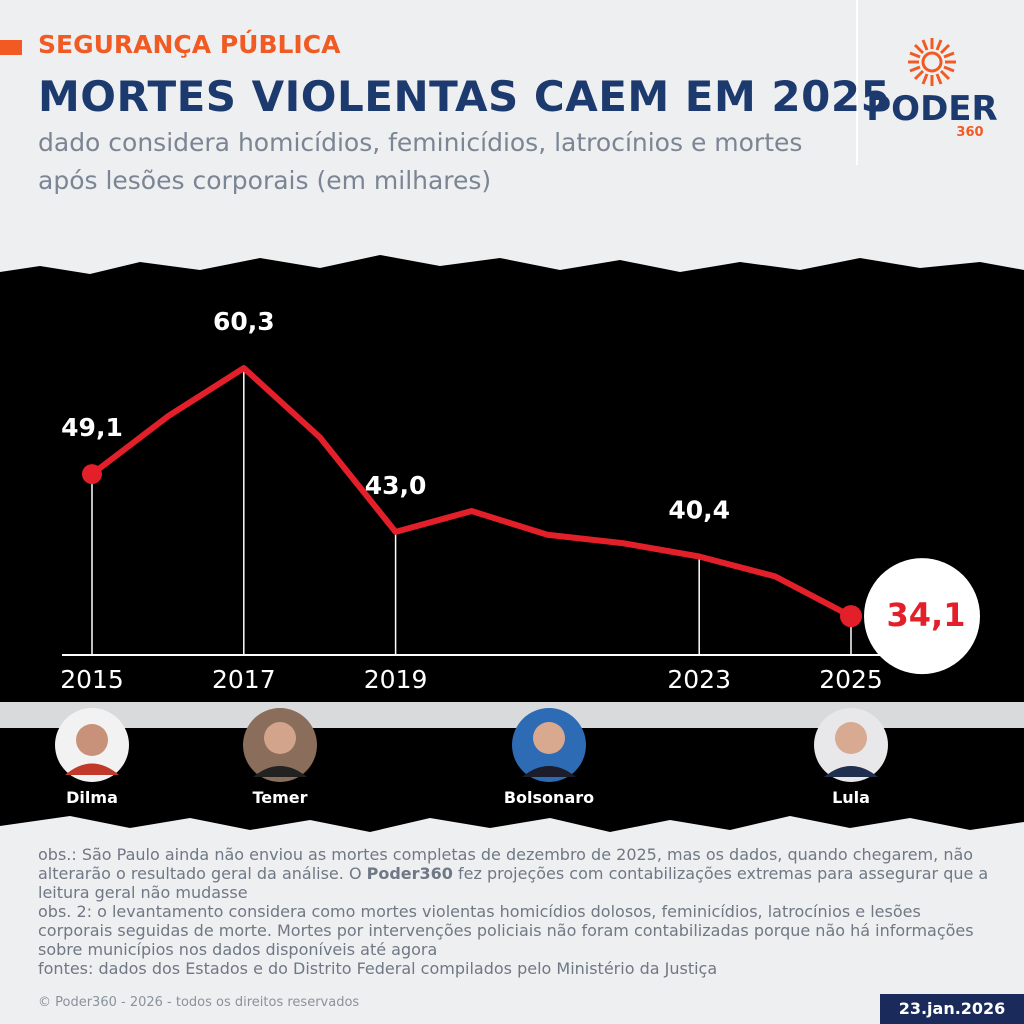  Describe the element at coordinates (932, 62) in the screenshot. I see `logo-sun` at that location.